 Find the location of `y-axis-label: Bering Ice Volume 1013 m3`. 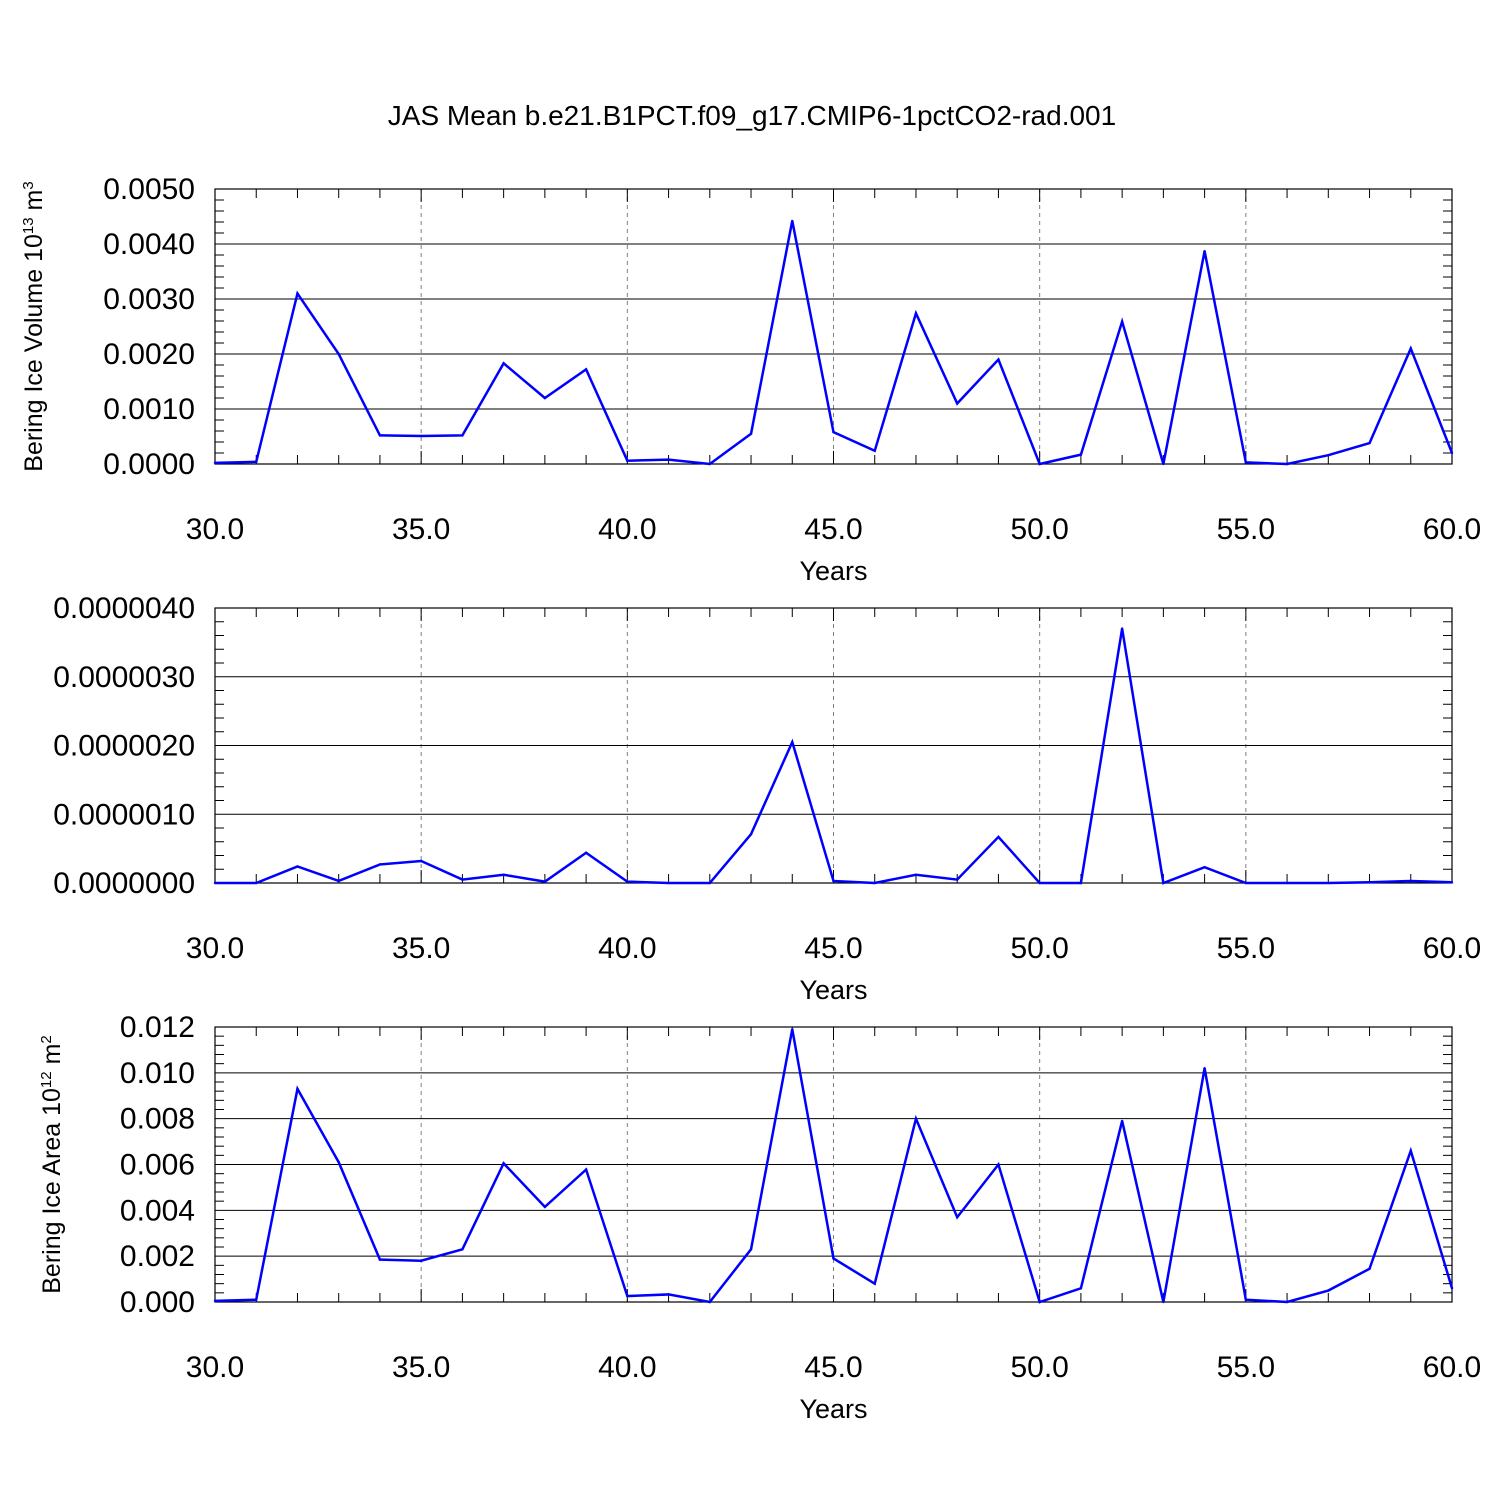

y-axis-label: Bering Ice Volume 1013 m3 is located at coordinates (34, 326).